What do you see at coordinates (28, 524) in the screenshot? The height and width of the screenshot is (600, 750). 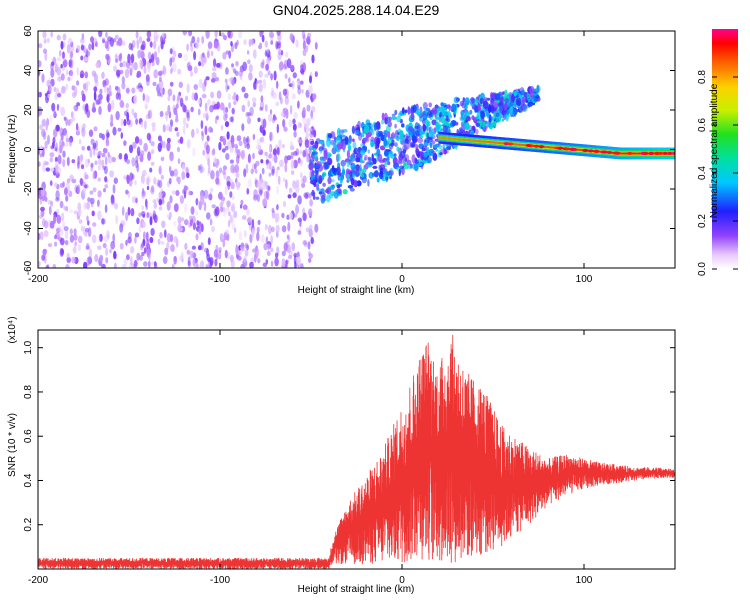 I see `y-tick-label: 0.2` at bounding box center [28, 524].